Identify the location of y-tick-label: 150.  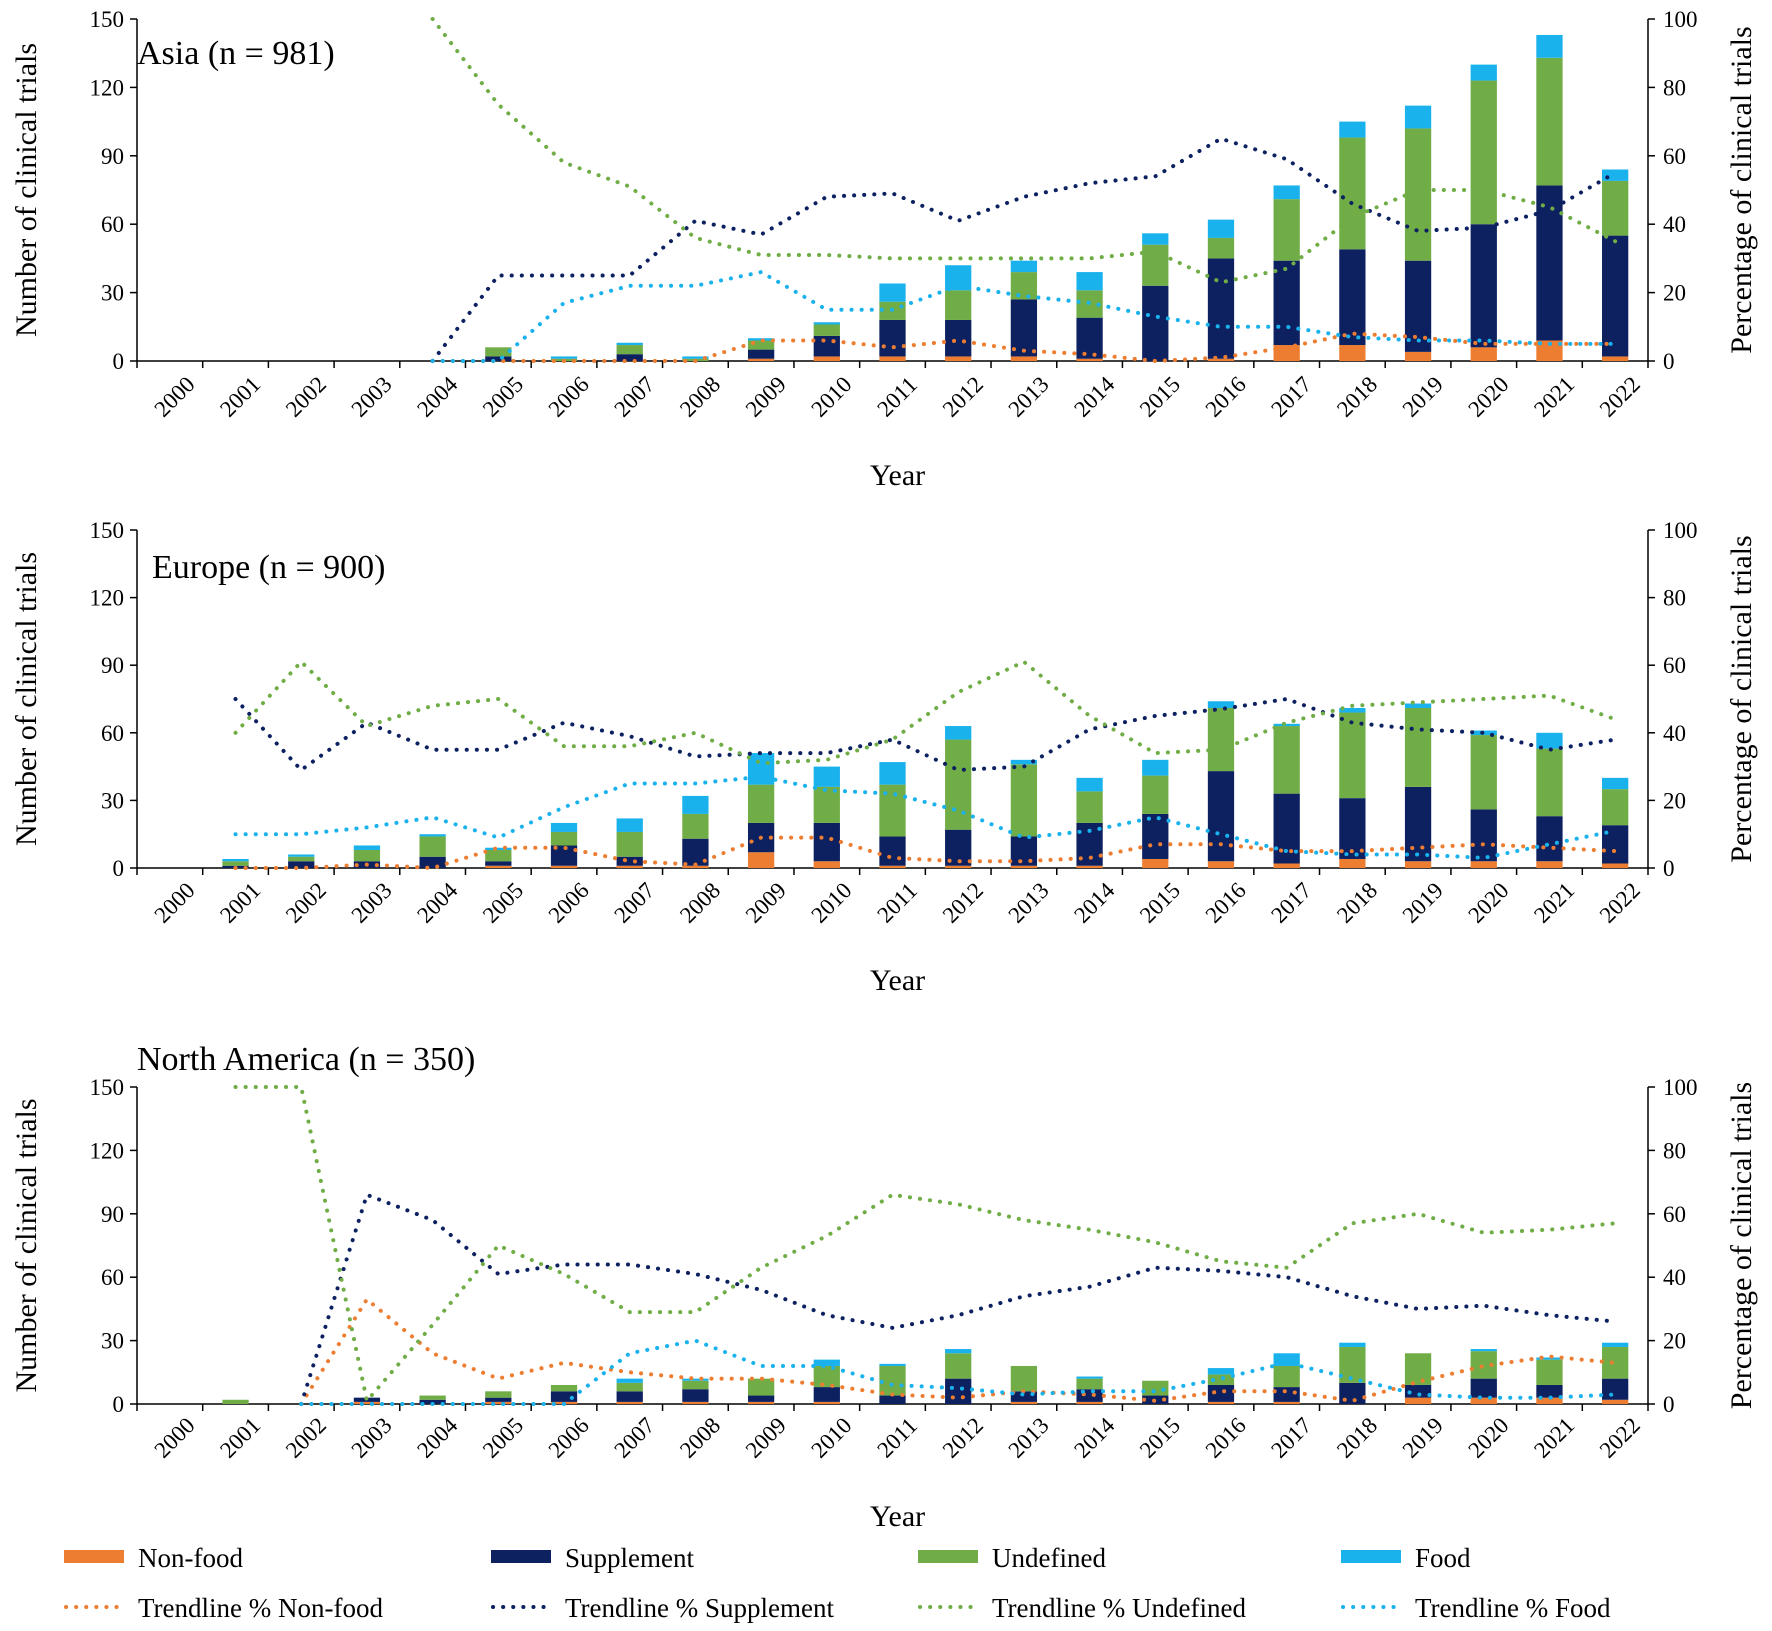
(107, 1087).